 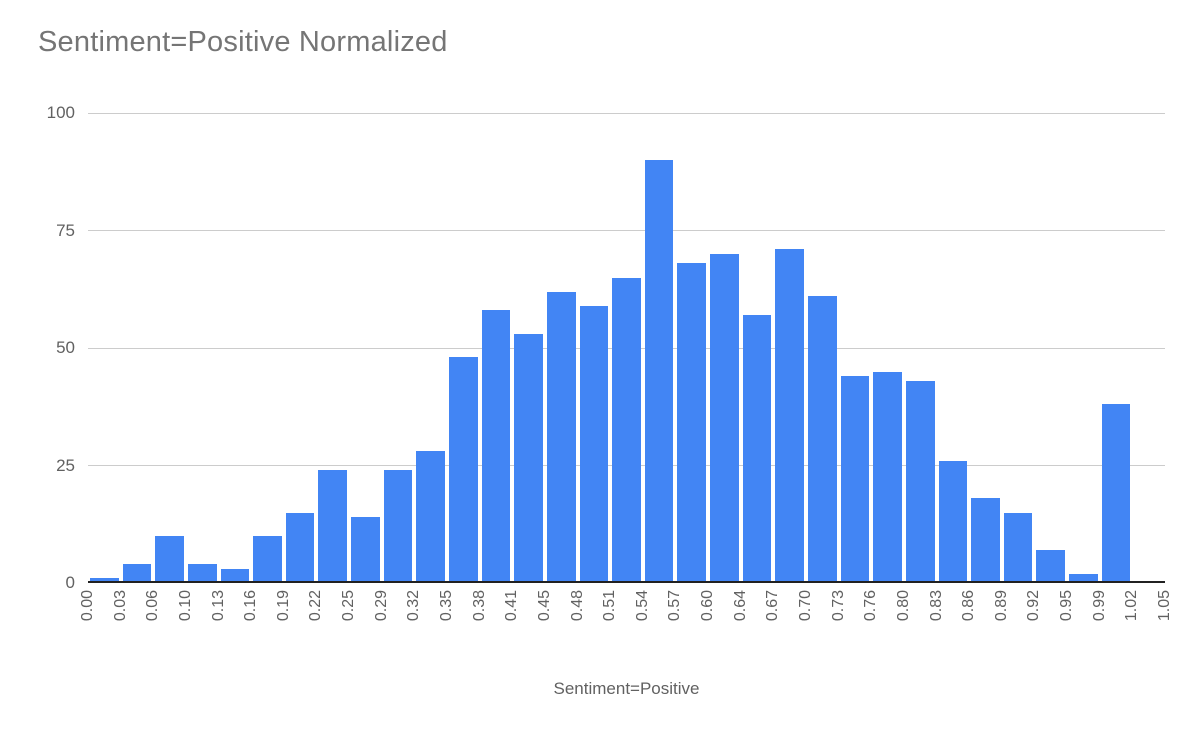 I want to click on x-axis-line, so click(x=626, y=582).